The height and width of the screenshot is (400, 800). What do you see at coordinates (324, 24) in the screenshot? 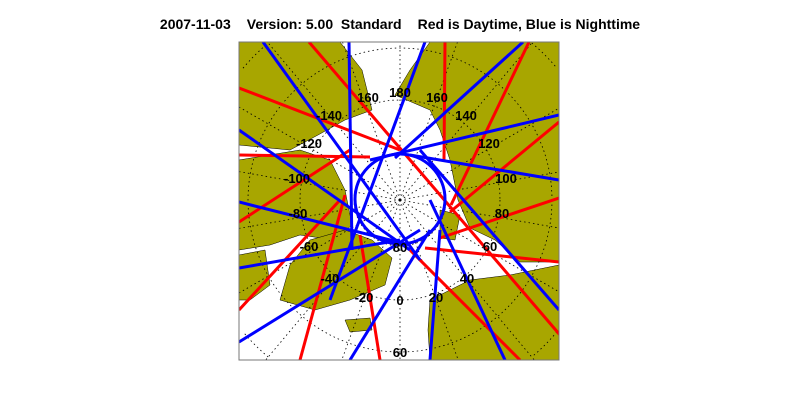
I see `title-version: Version: 5.00 Standard` at bounding box center [324, 24].